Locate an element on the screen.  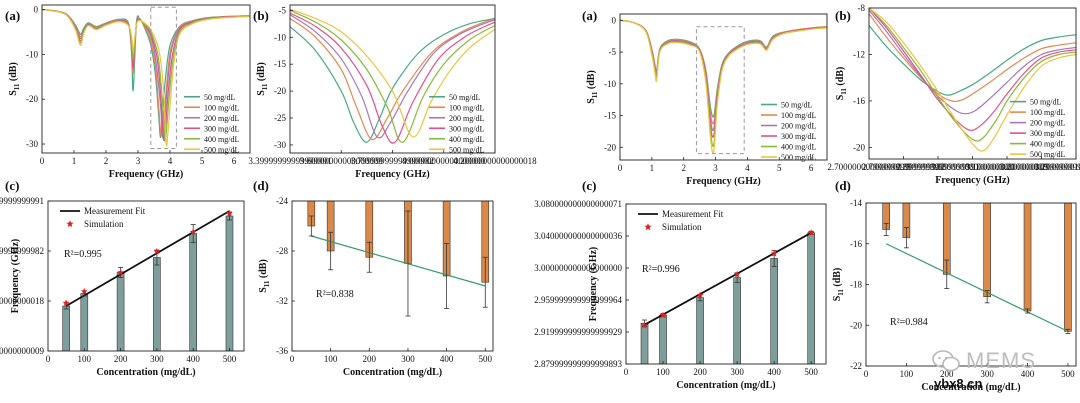
r-squared-annotation: R²=0.984 is located at coordinates (909, 322).